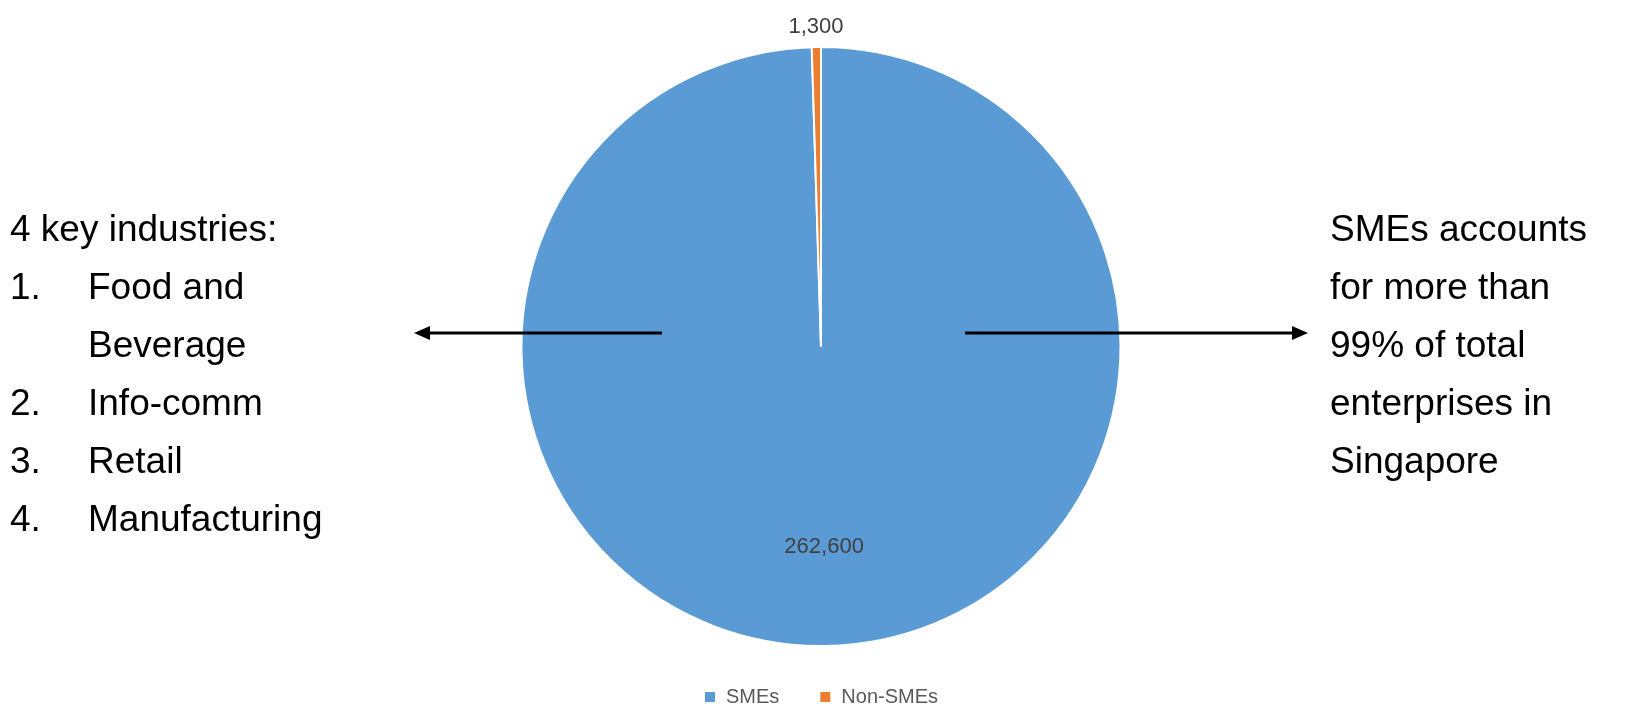  What do you see at coordinates (136, 402) in the screenshot?
I see `text: 2. Info-comm` at bounding box center [136, 402].